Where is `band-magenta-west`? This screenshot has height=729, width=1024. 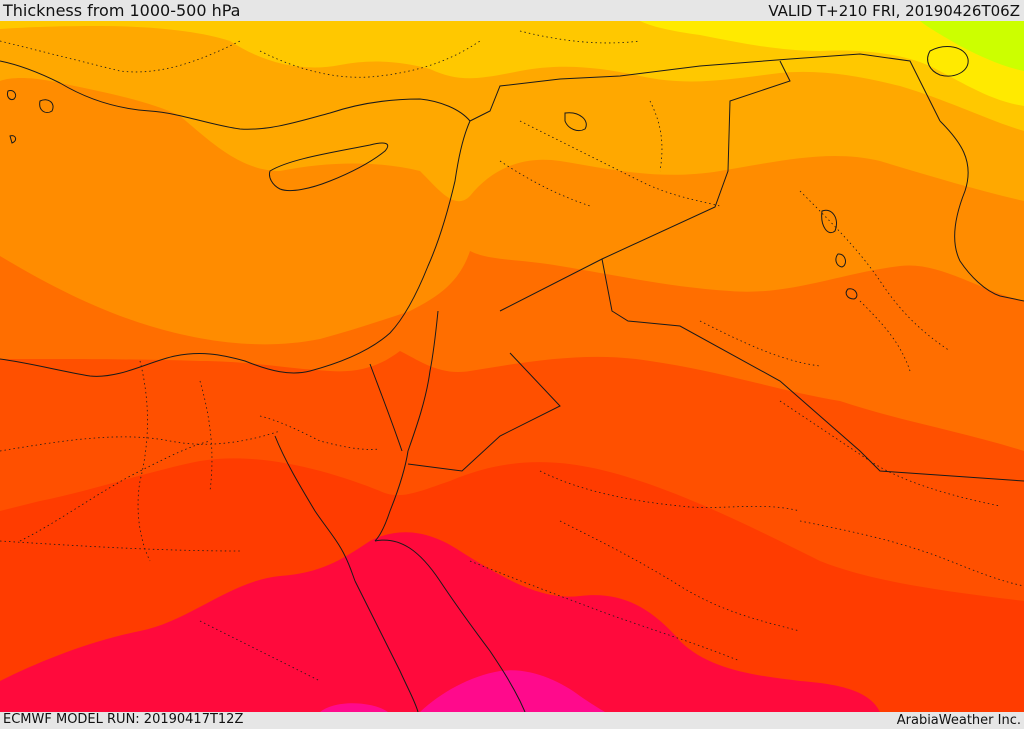
band-magenta-west is located at coordinates (354, 707).